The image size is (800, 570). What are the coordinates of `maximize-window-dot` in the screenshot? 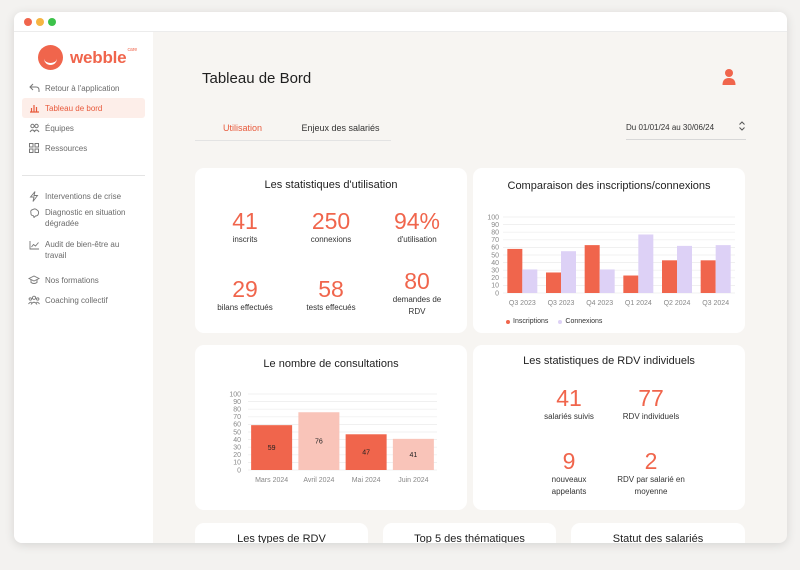 It's located at (52, 22).